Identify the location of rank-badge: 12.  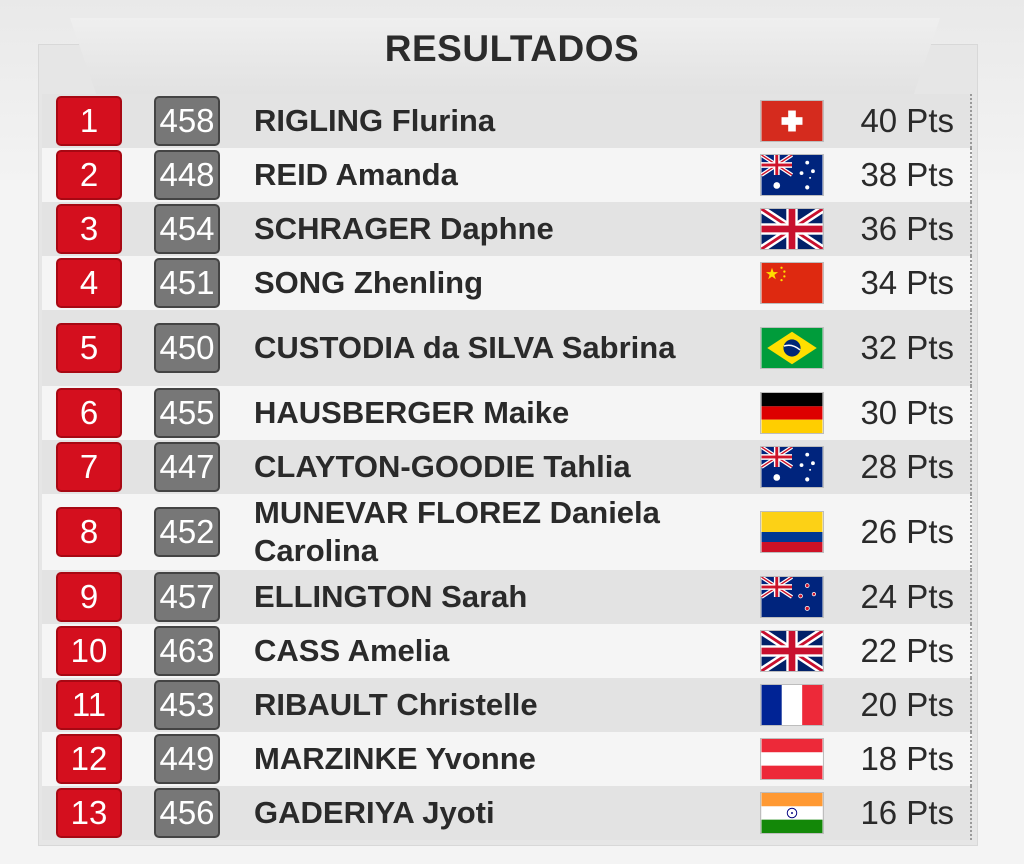
(89, 759).